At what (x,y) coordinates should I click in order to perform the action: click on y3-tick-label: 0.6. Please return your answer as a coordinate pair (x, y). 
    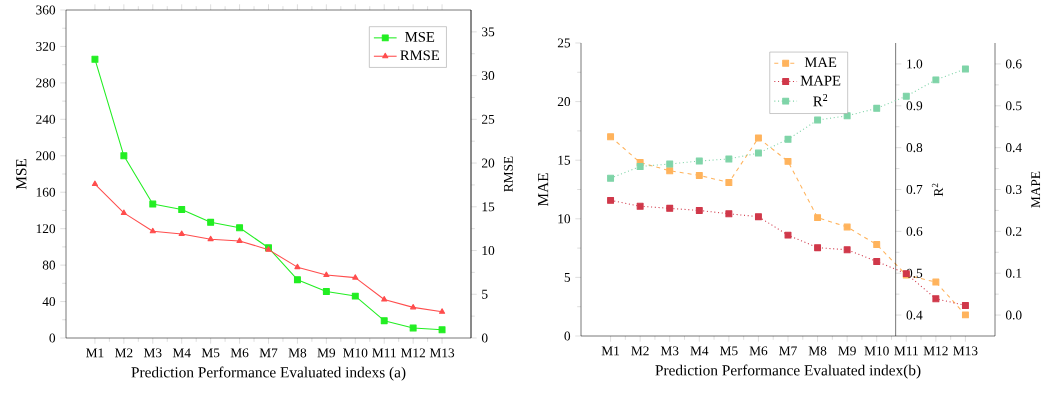
    Looking at the image, I should click on (1013, 64).